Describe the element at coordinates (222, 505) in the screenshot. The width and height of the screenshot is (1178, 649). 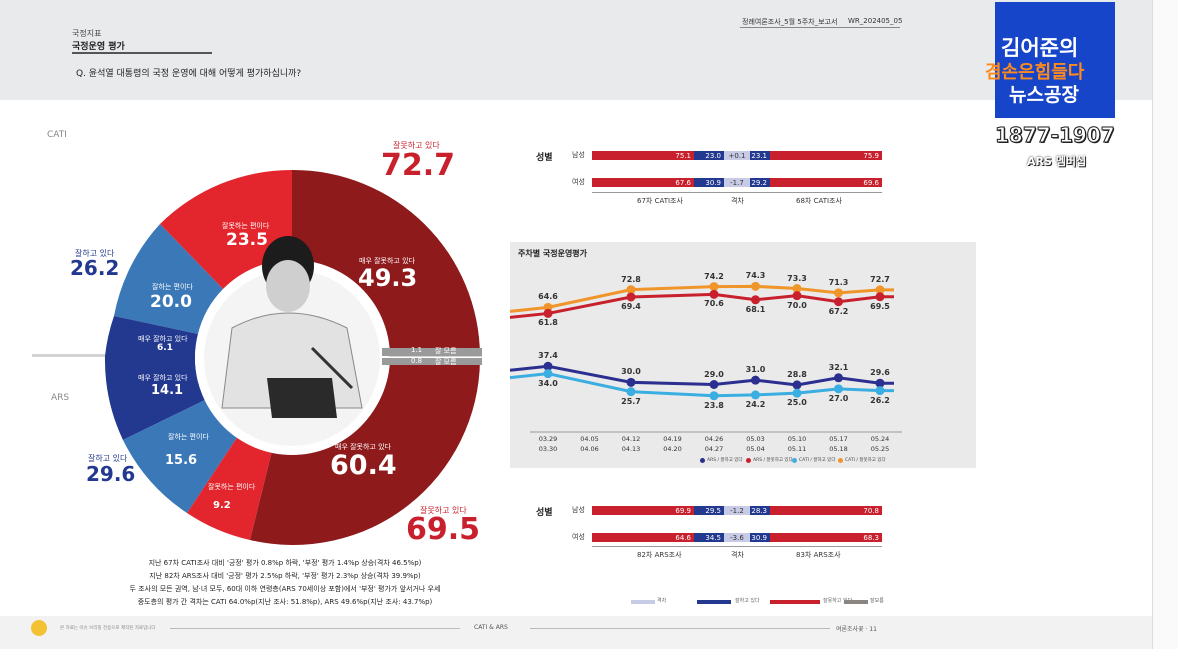
I see `ars-somewhat-bad-value: 9.2` at that location.